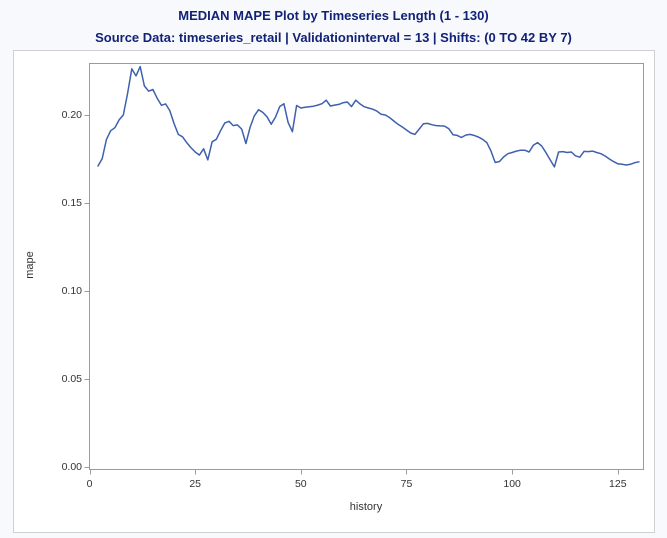  What do you see at coordinates (618, 484) in the screenshot?
I see `x-tick-label: 125` at bounding box center [618, 484].